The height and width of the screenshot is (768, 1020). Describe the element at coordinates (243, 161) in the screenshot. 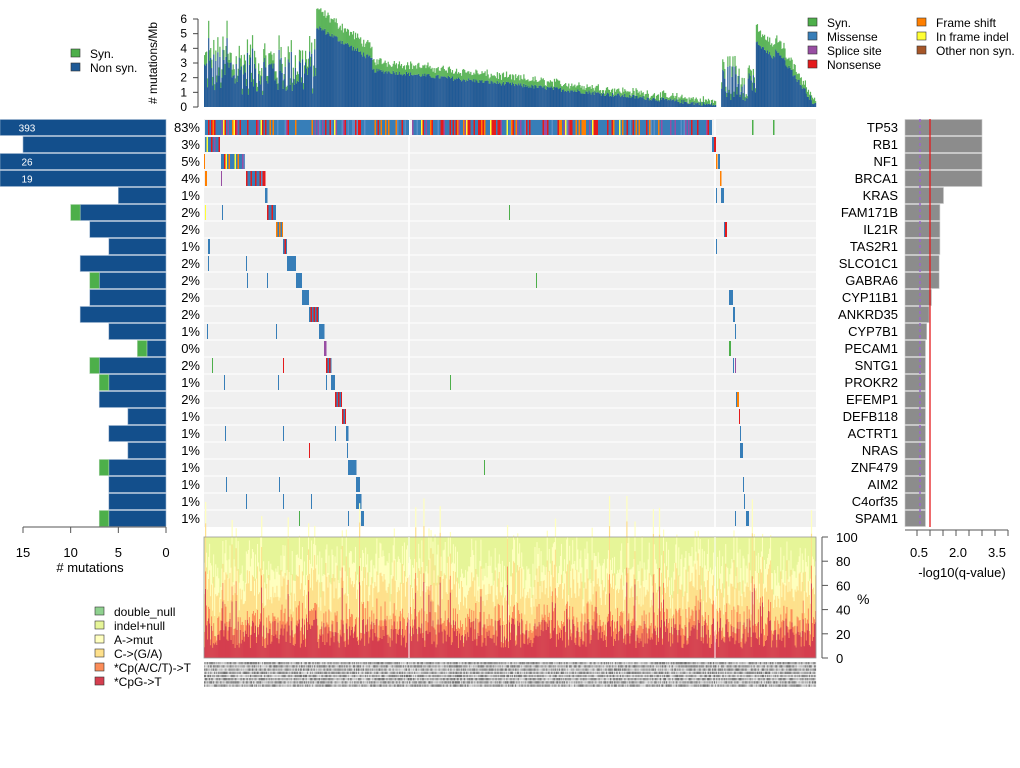

I see `mutation-cell-NF1` at that location.